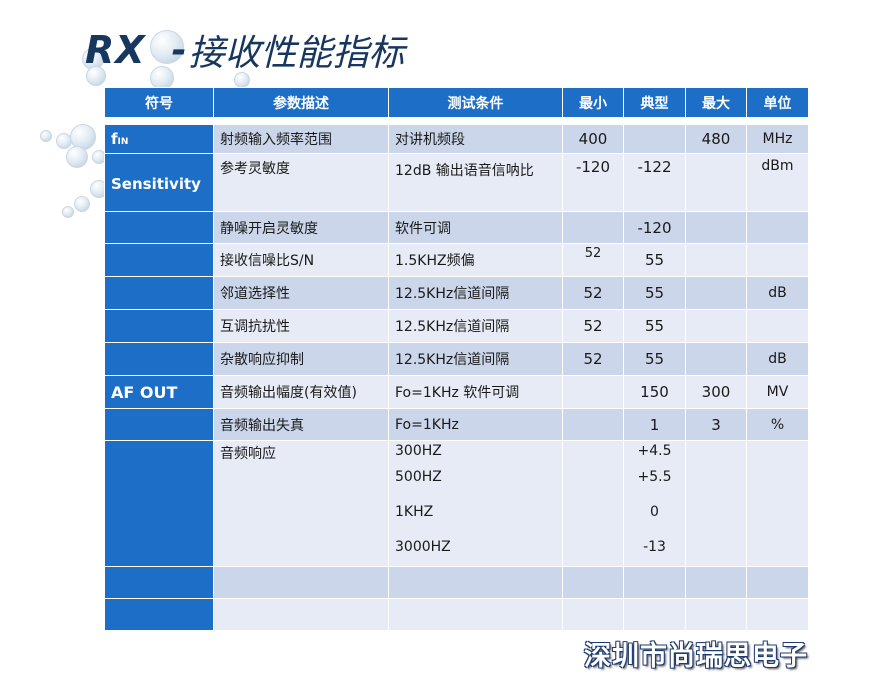  I want to click on typ-300hz: +4.5, so click(654, 451).